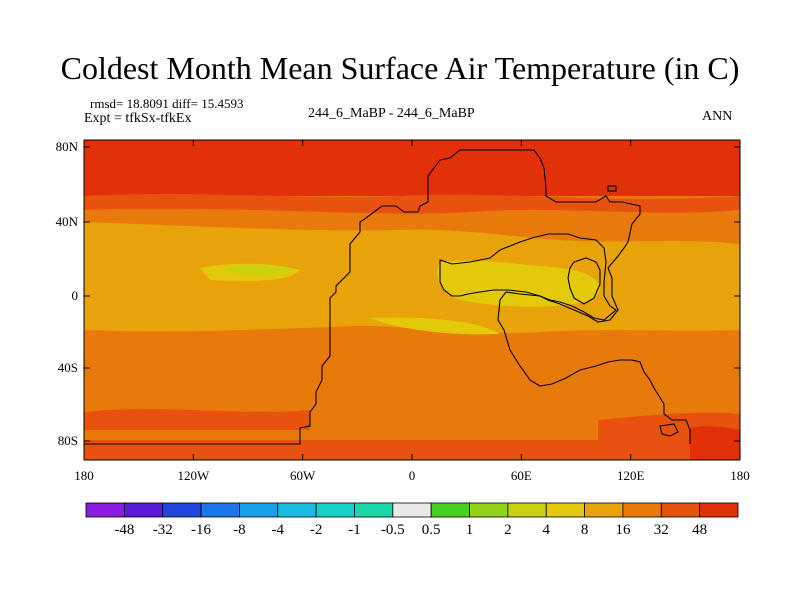  I want to click on lon-label: 120E, so click(631, 475).